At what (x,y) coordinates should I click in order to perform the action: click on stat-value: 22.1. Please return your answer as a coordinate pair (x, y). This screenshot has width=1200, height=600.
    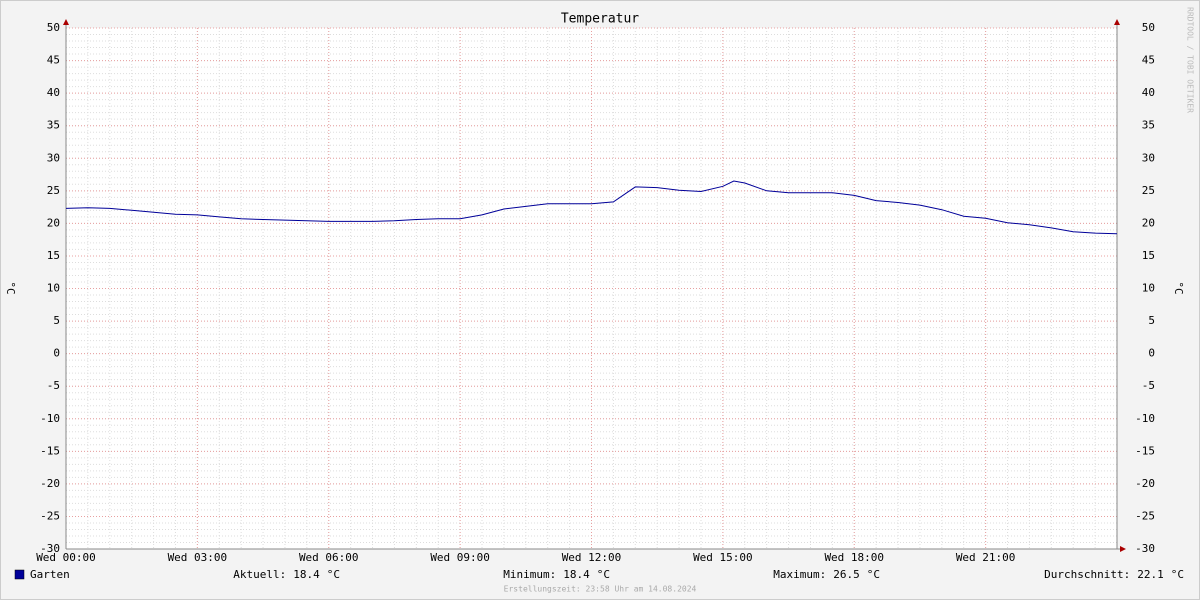
    Looking at the image, I should click on (1150, 574).